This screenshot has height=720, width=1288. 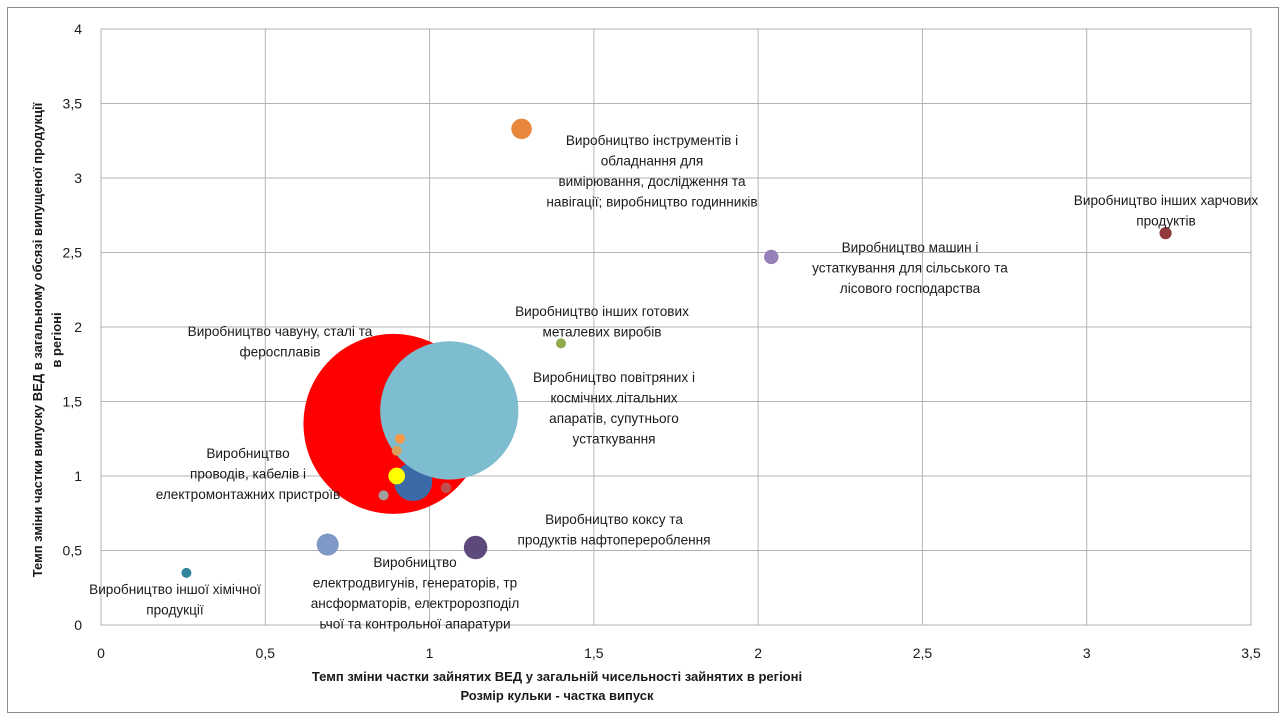 I want to click on annotation-line: устаткування для сільського та, so click(x=910, y=268).